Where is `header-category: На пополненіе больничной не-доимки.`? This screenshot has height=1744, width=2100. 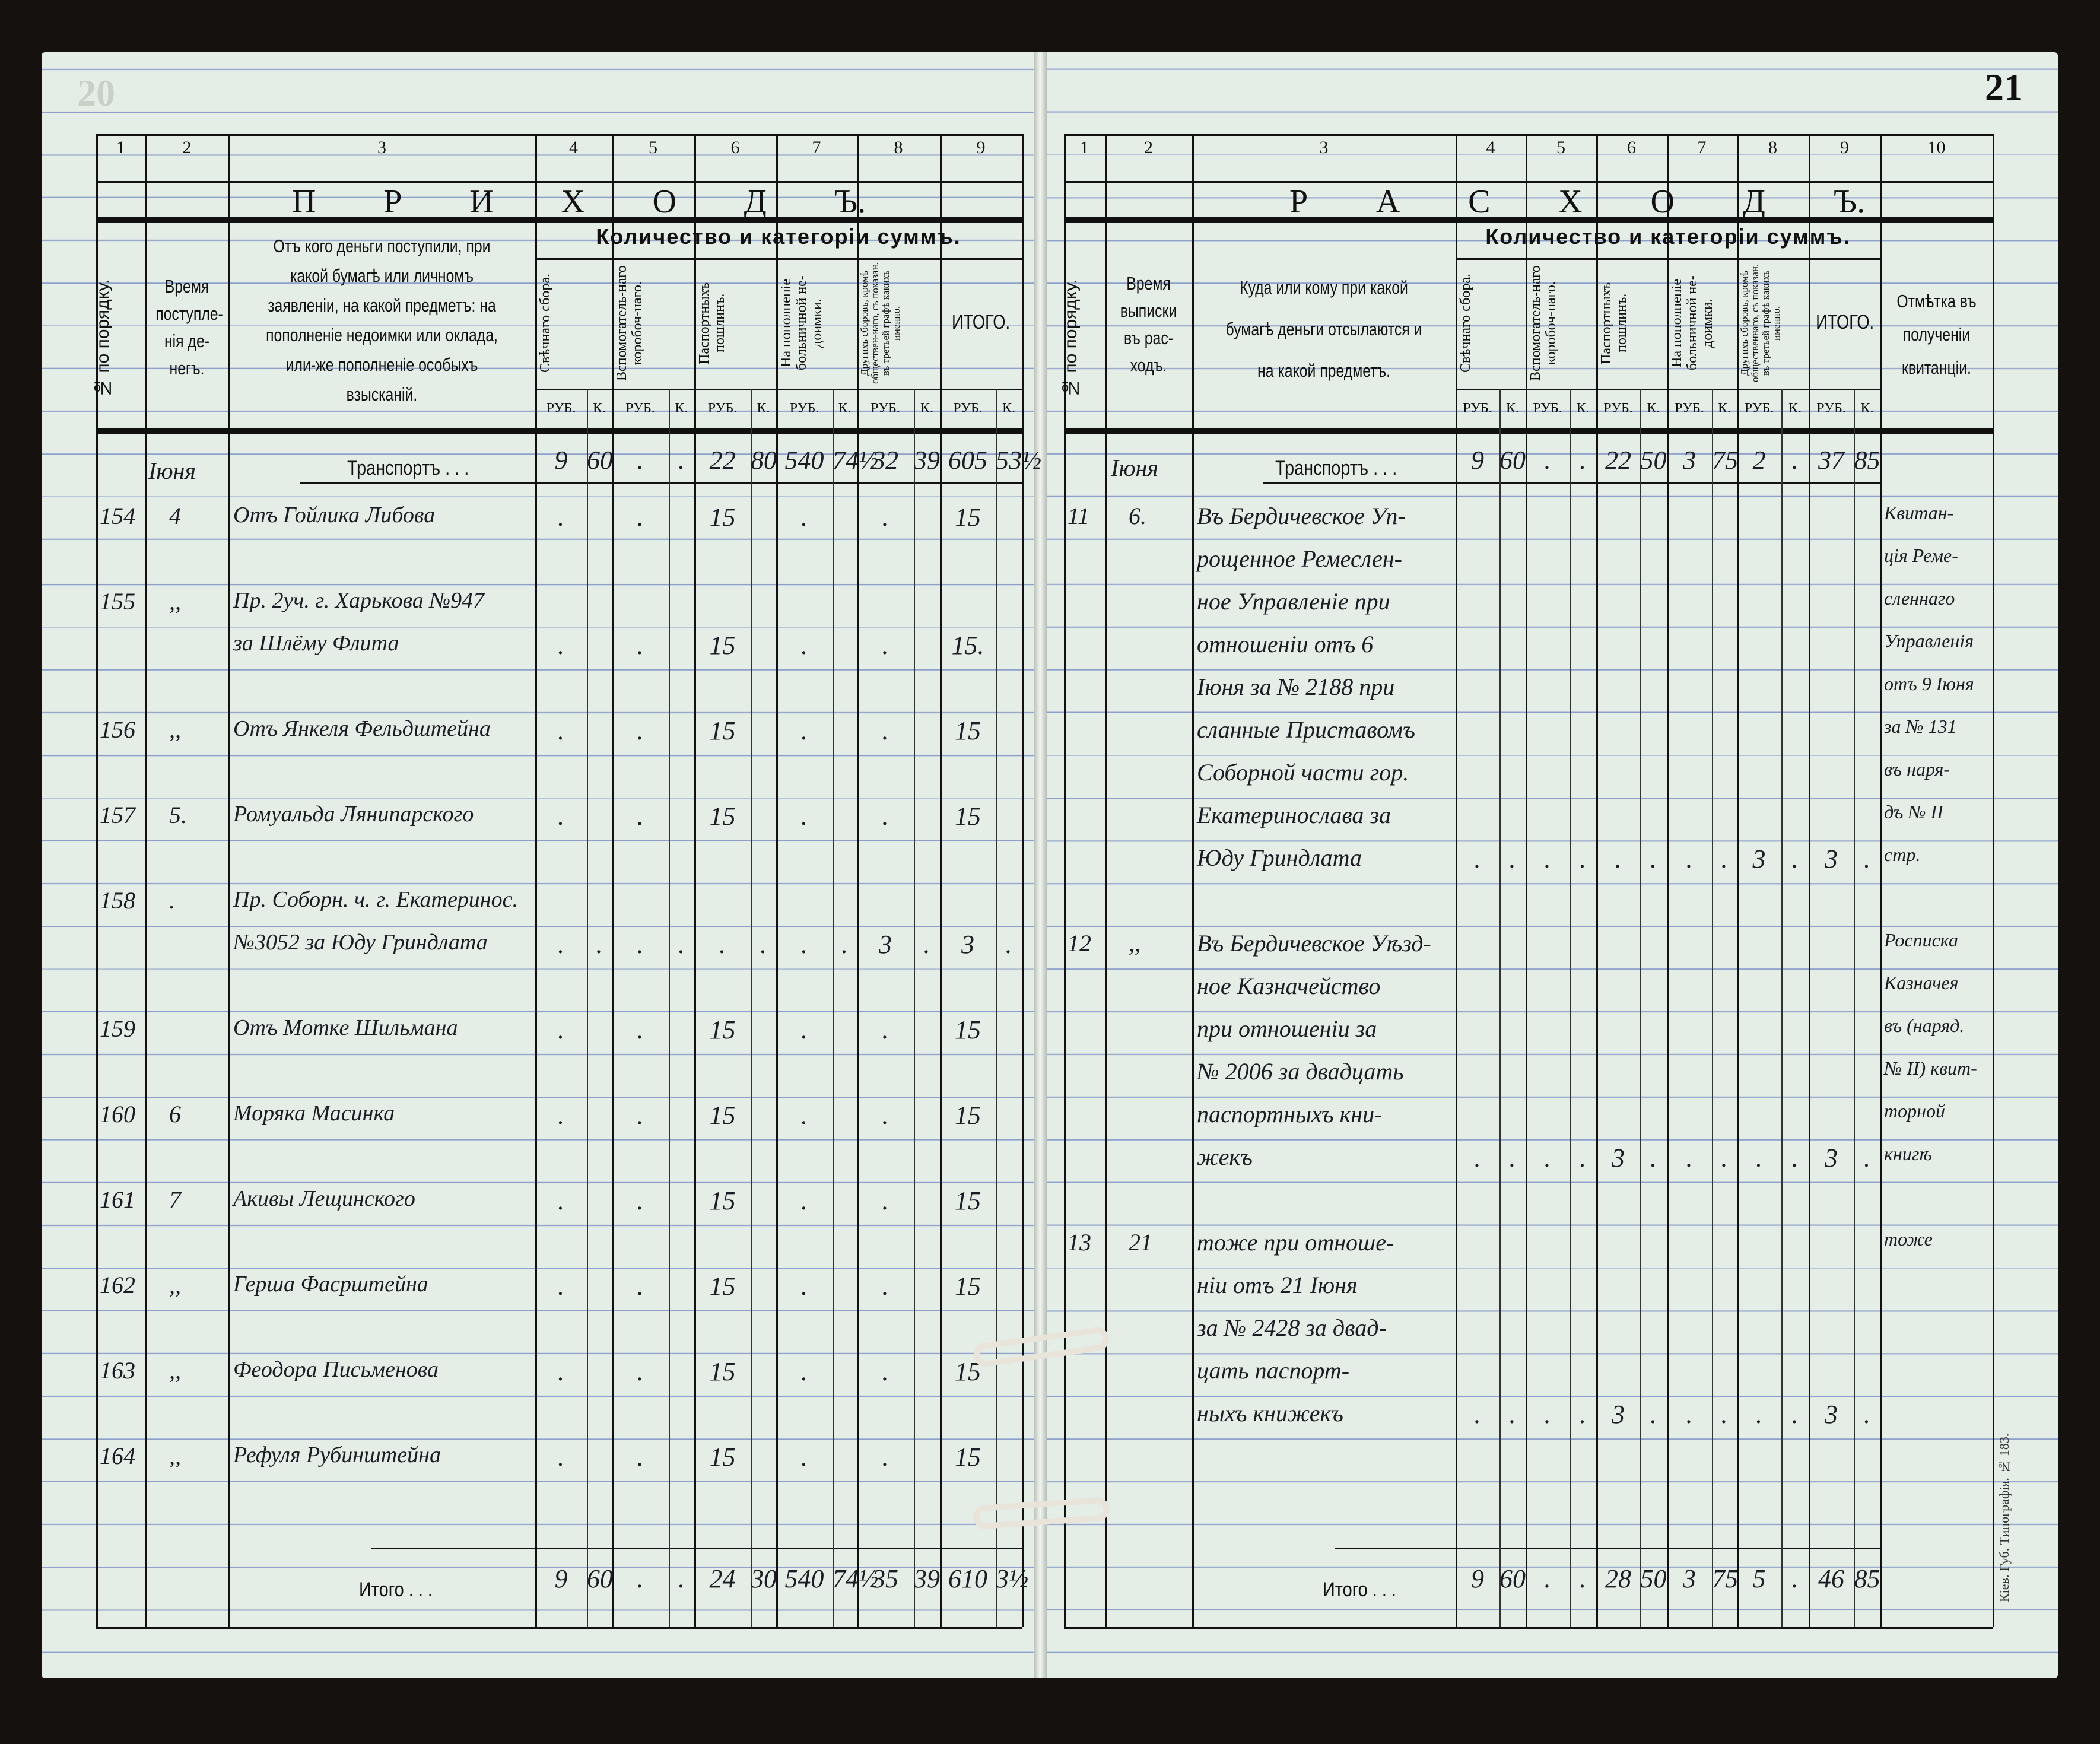 header-category: На пополненіе больничной не-доимки. is located at coordinates (802, 323).